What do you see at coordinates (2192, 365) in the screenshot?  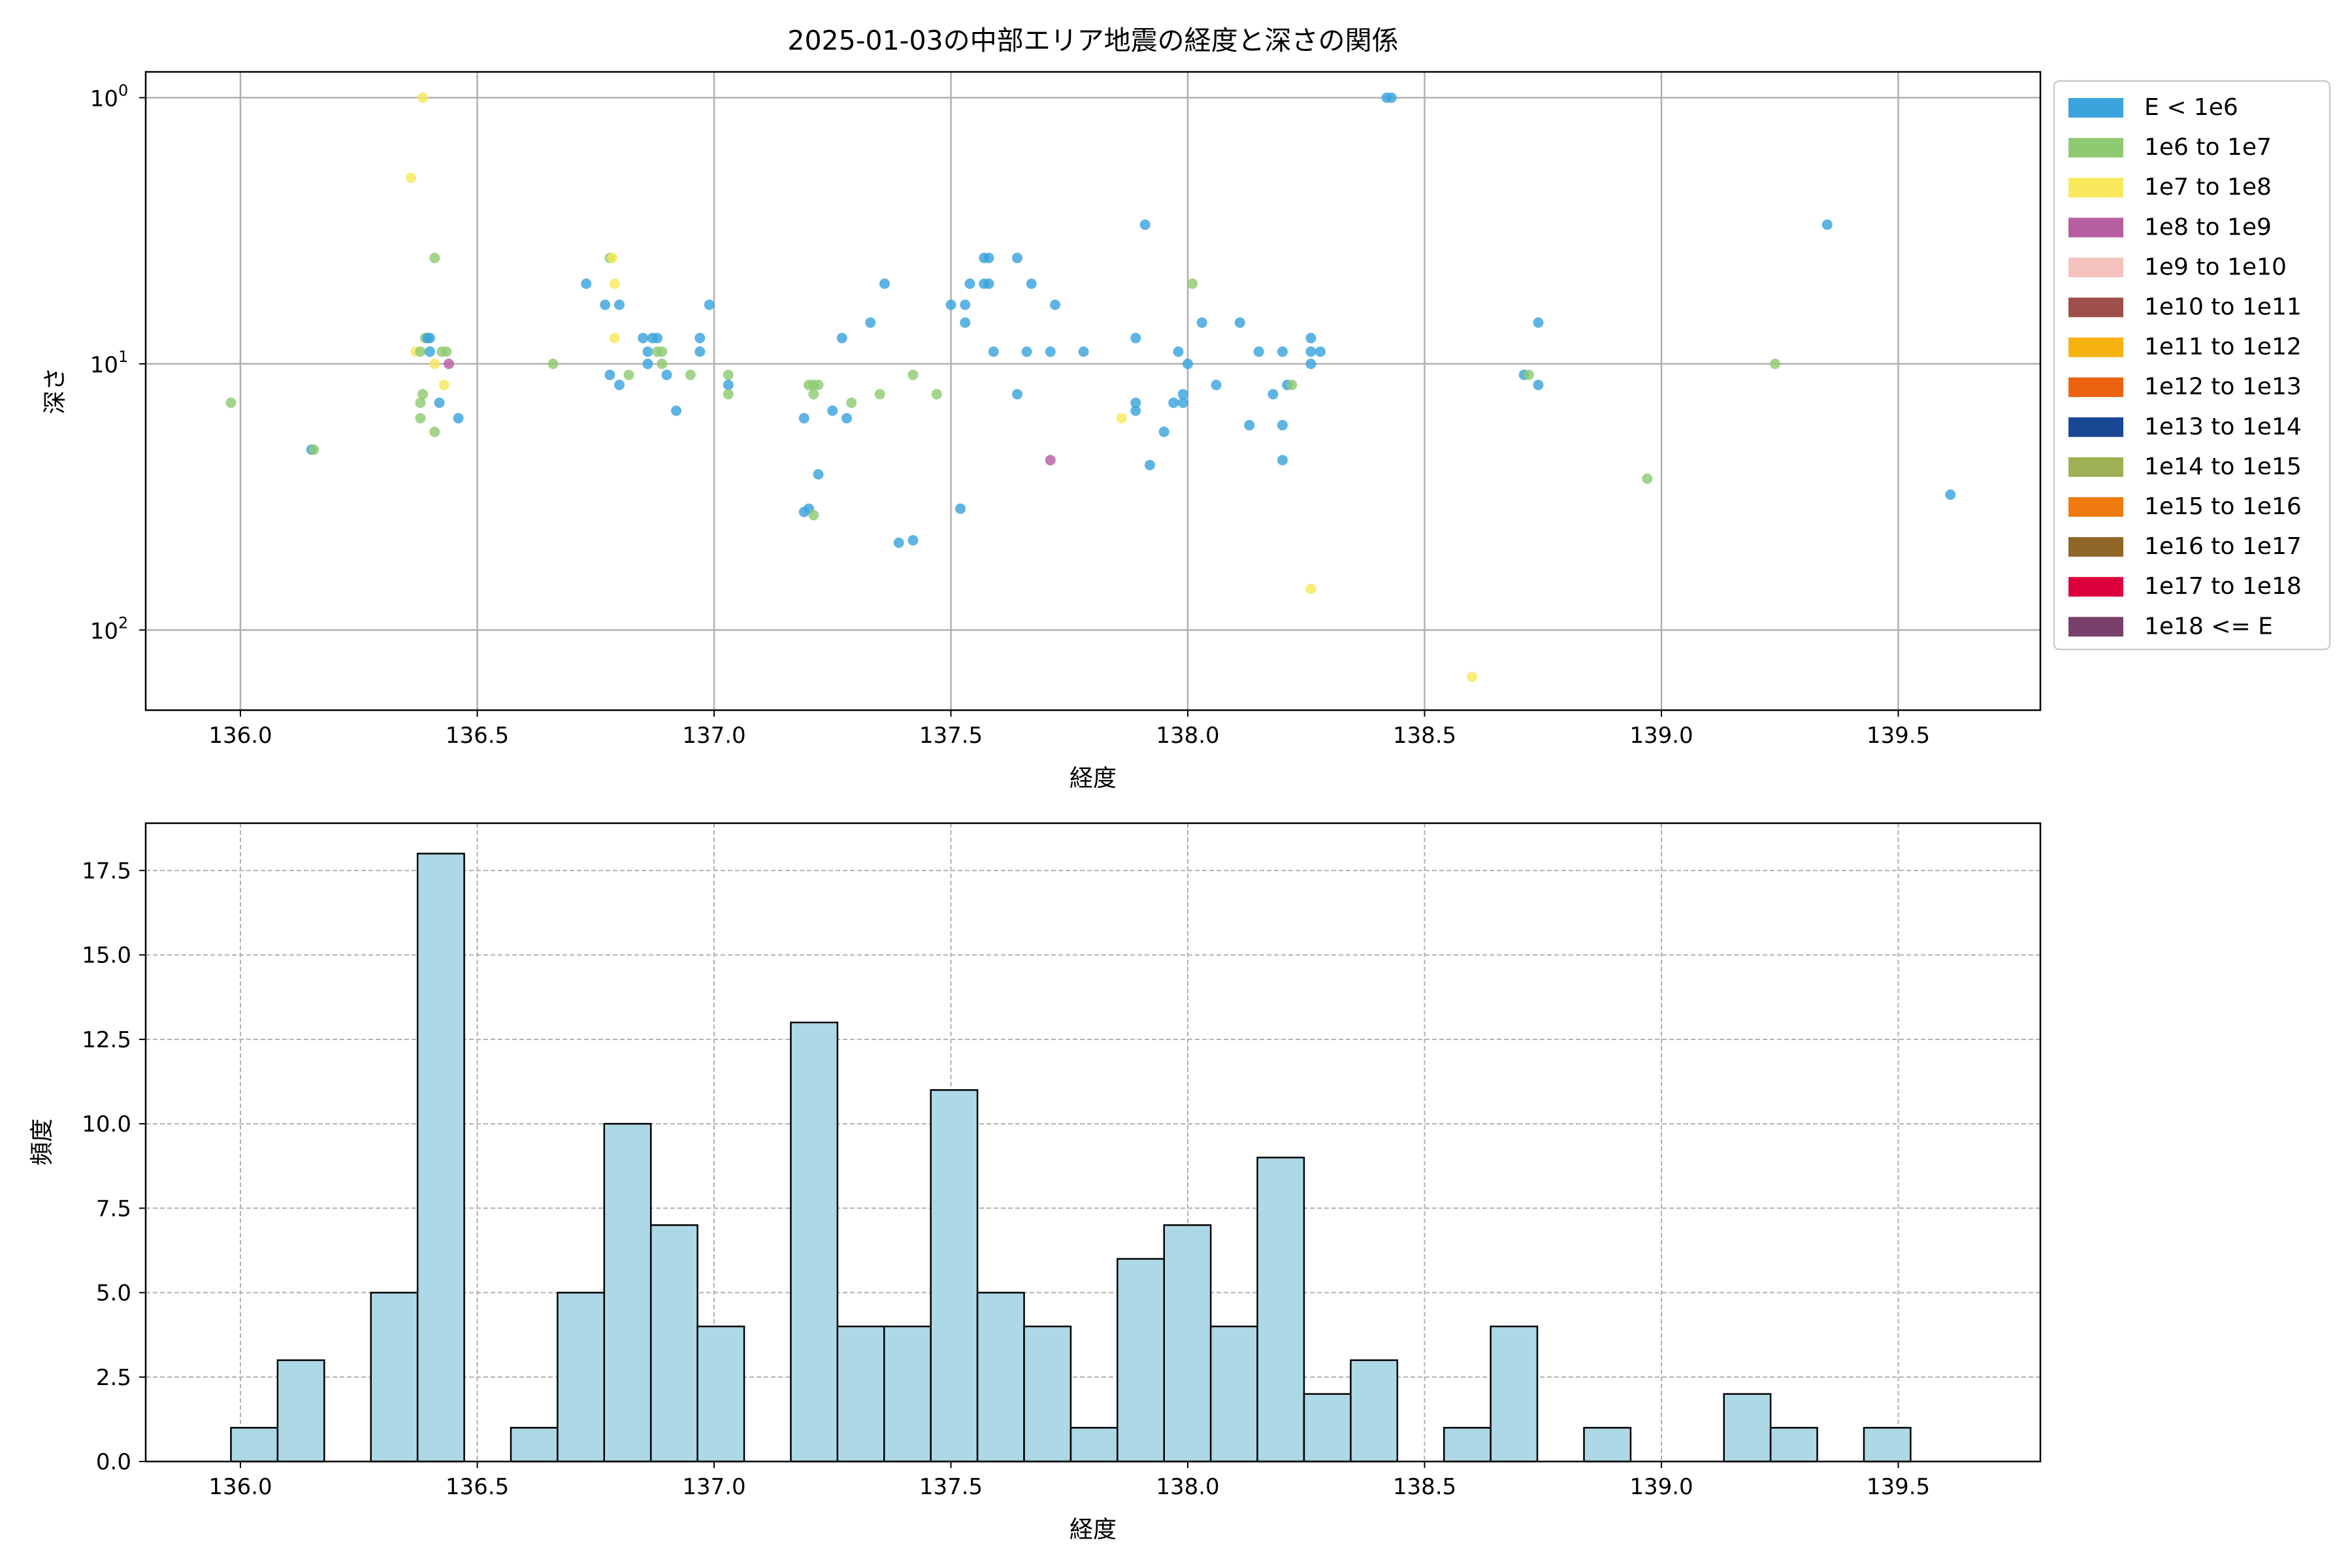 I see `legend-box` at bounding box center [2192, 365].